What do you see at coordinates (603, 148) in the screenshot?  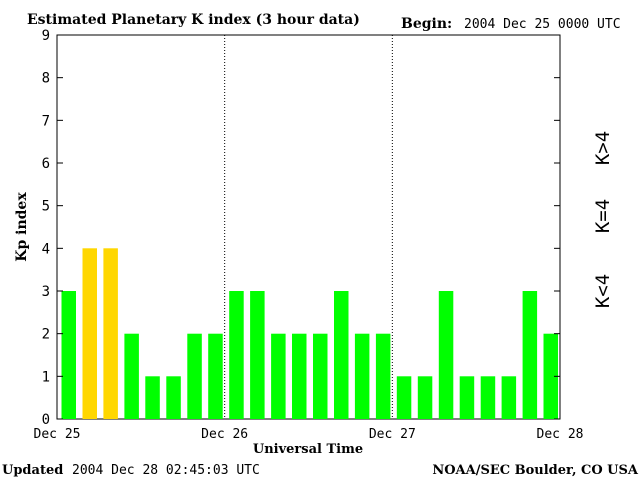 I see `legend-high: K>4` at bounding box center [603, 148].